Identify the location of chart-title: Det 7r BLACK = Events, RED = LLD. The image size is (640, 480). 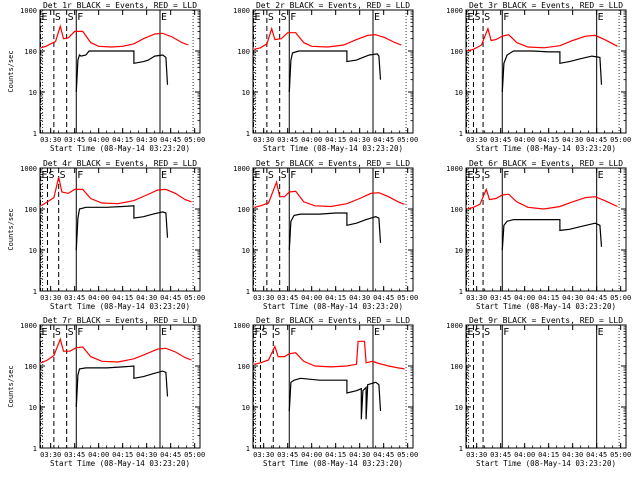
(120, 320).